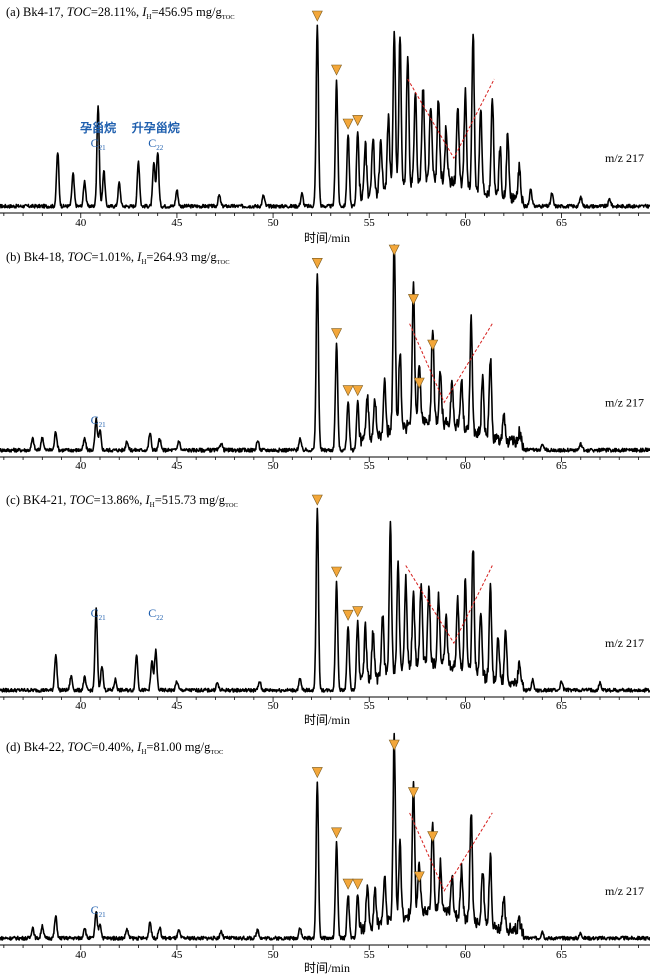  What do you see at coordinates (156, 127) in the screenshot?
I see `compound-name-label: 升孕甾烷` at bounding box center [156, 127].